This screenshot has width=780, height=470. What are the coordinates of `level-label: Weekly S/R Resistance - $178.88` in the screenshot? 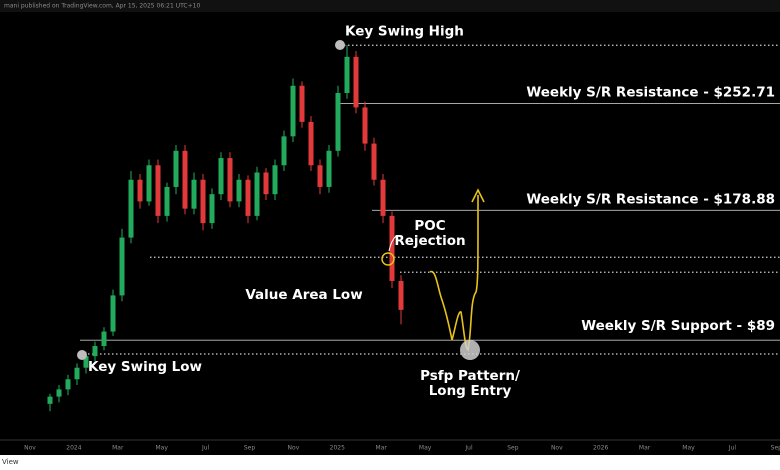 It's located at (650, 199).